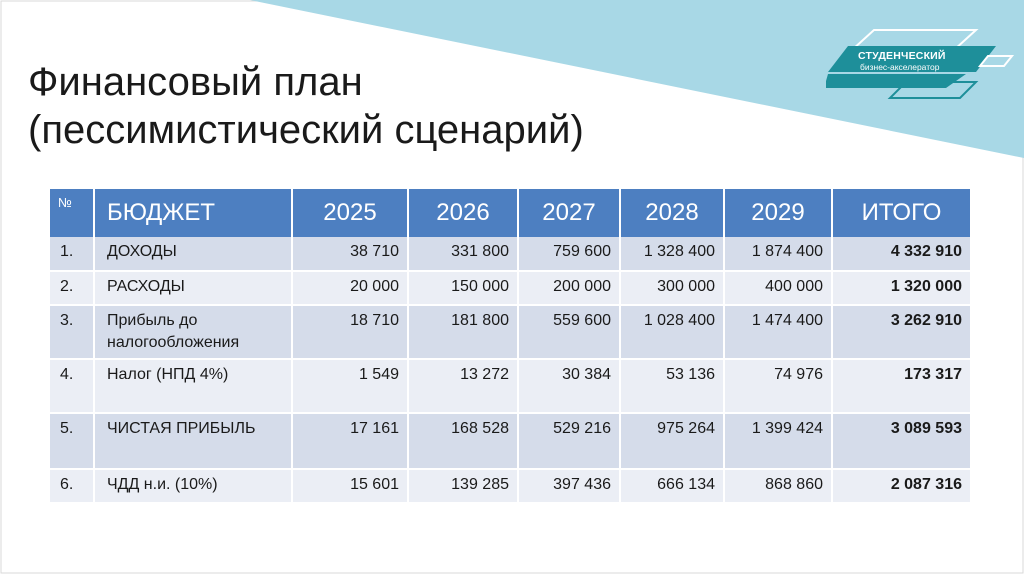 This screenshot has width=1024, height=574. Describe the element at coordinates (72, 213) in the screenshot. I see `header-num: №` at that location.